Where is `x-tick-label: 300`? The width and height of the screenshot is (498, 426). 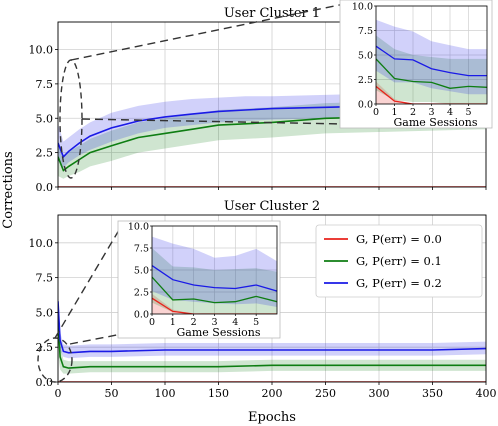 x-tick-label: 300 is located at coordinates (379, 393).